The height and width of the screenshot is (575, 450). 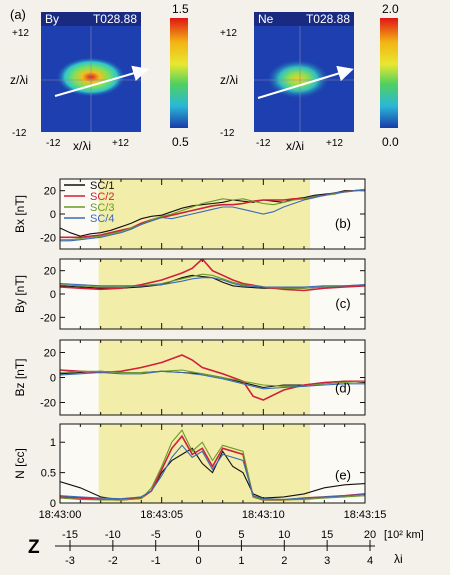 What do you see at coordinates (334, 143) in the screenshot?
I see `map-ne-xright: +12` at bounding box center [334, 143].